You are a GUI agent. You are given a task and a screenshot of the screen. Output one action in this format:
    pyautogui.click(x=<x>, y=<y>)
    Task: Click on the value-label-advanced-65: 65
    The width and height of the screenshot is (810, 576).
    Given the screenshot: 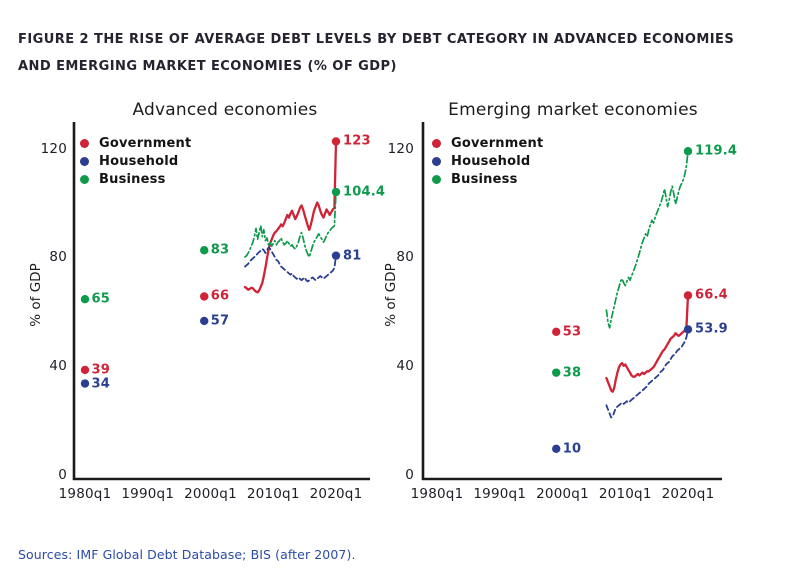 What is the action you would take?
    pyautogui.click(x=100, y=299)
    